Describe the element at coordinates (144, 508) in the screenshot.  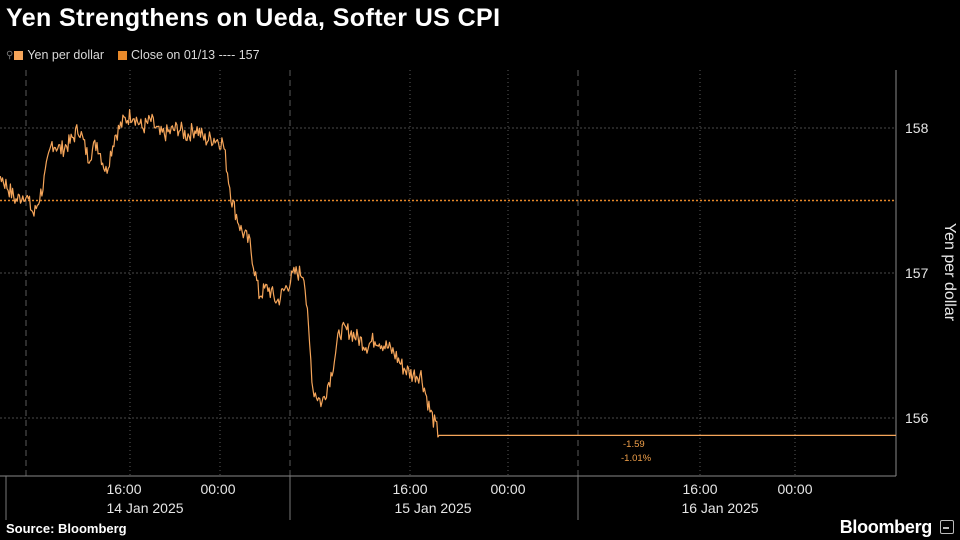
I see `x-date-label: 14 Jan 2025` at that location.